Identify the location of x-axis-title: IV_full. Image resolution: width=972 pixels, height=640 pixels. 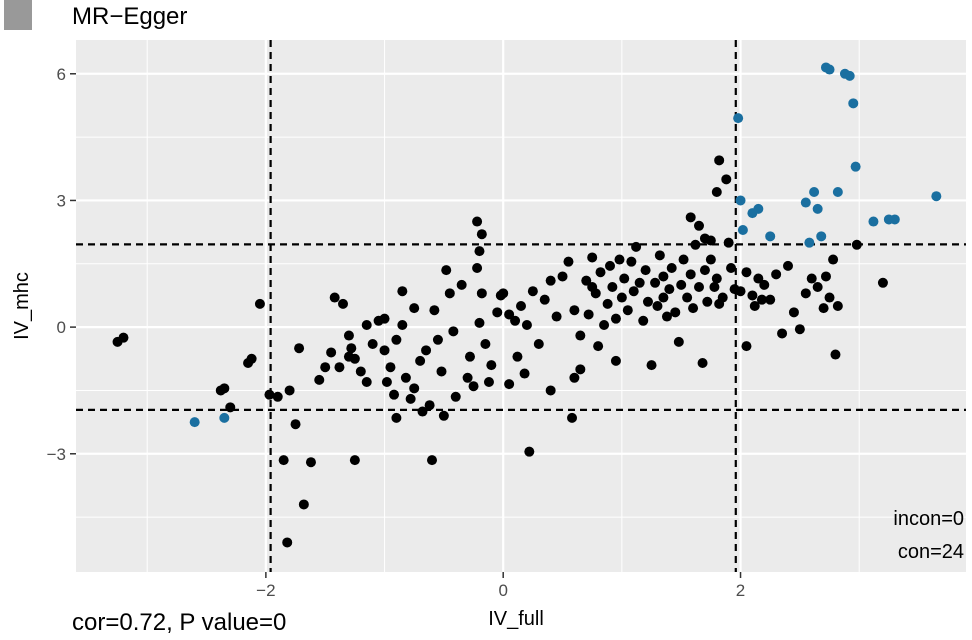
(516, 619).